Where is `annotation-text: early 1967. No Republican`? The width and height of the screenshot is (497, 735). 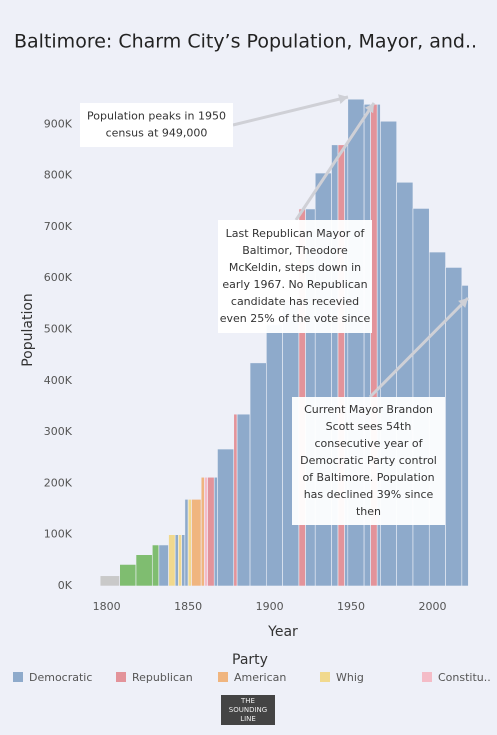
annotation-text: early 1967. No Republican is located at coordinates (294, 284).